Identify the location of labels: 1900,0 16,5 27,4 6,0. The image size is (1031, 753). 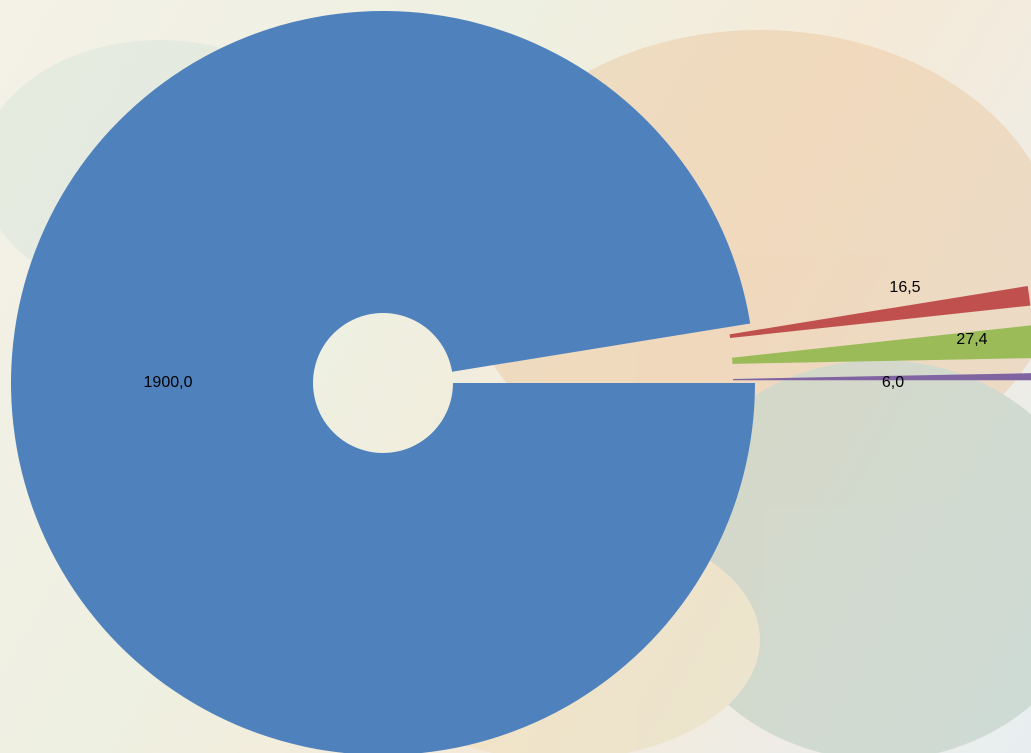
(566, 335).